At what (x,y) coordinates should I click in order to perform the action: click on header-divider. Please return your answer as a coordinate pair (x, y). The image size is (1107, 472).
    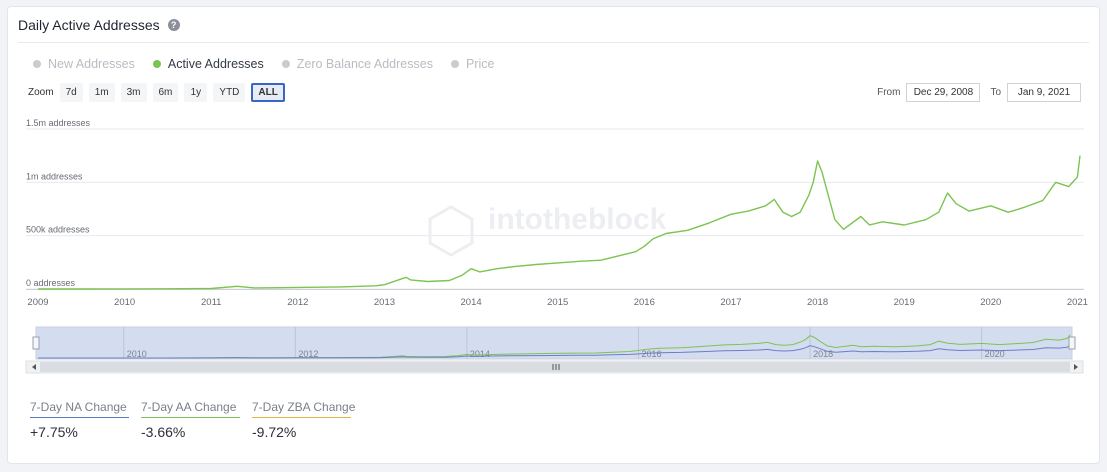
    Looking at the image, I should click on (553, 42).